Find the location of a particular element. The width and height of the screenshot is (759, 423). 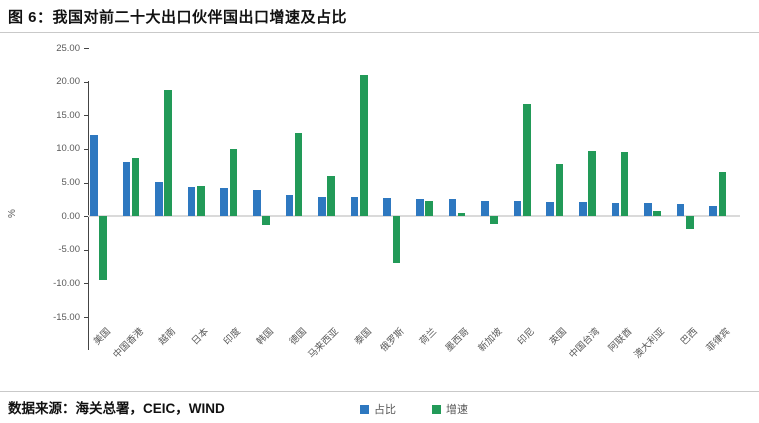

bar-share-中国香港 is located at coordinates (126, 189).